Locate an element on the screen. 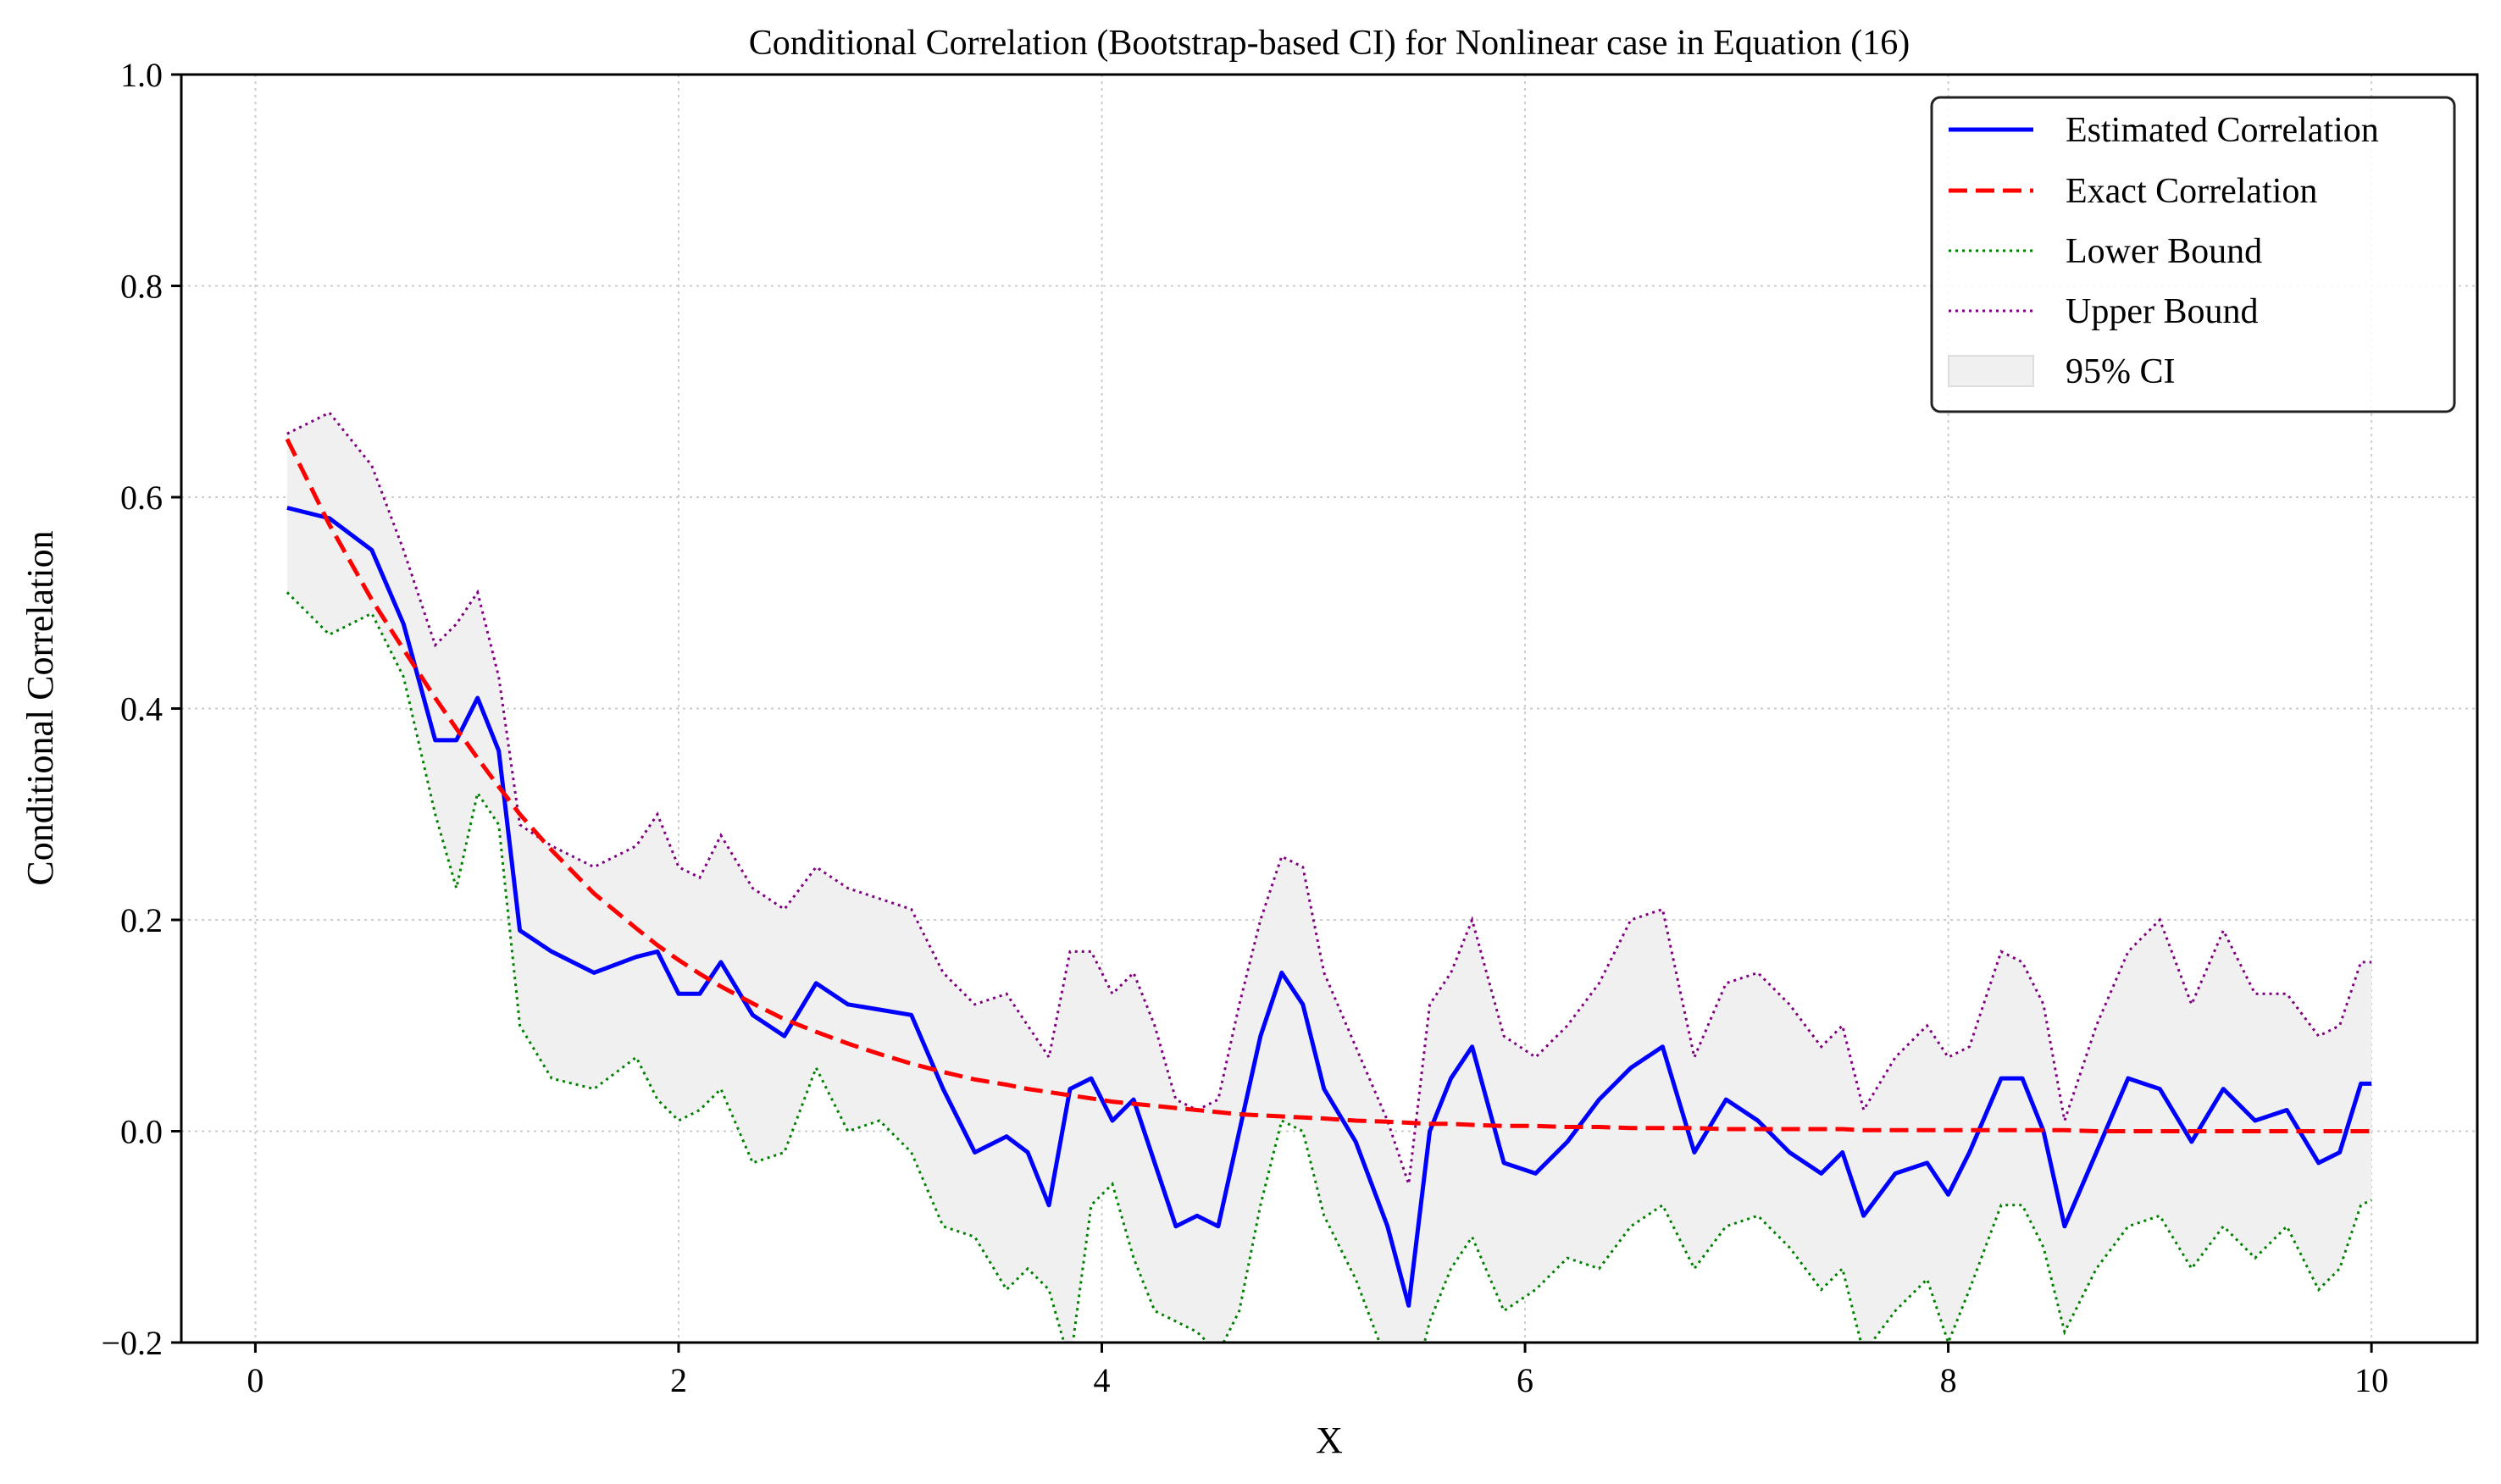  legend-box is located at coordinates (2193, 254).